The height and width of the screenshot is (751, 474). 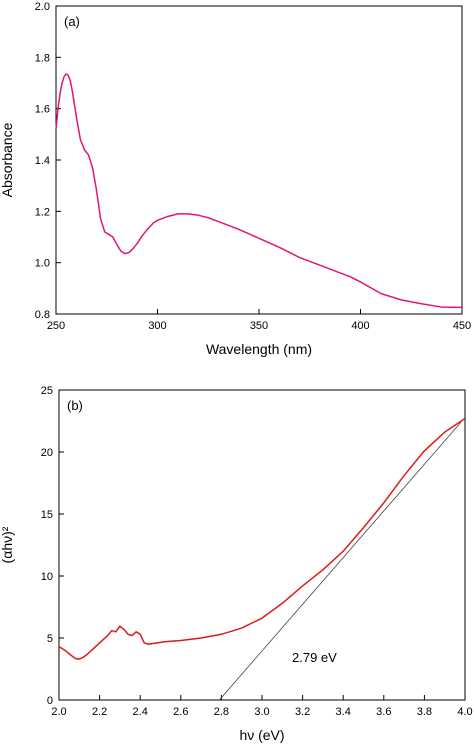 What do you see at coordinates (47, 577) in the screenshot?
I see `y-tick-label: 10` at bounding box center [47, 577].